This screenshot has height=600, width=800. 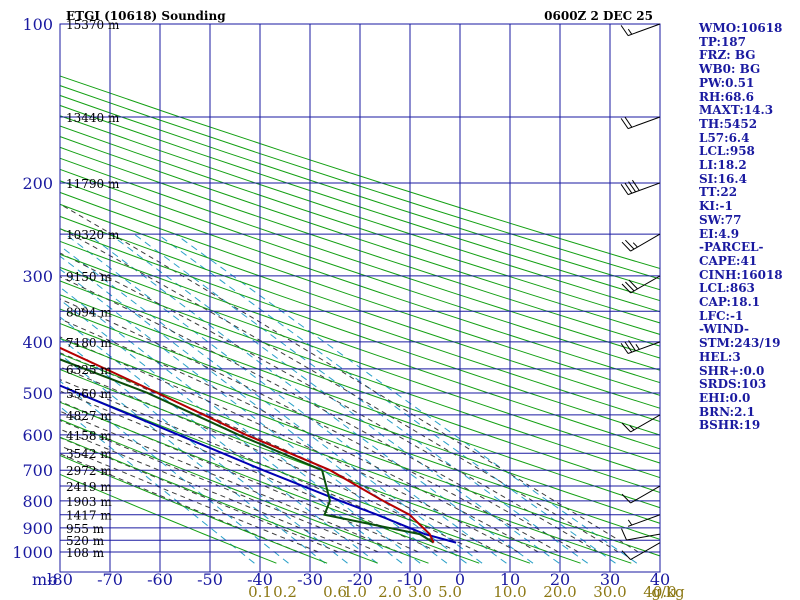 What do you see at coordinates (724, 137) in the screenshot?
I see `index-item: L57:6.4` at bounding box center [724, 137].